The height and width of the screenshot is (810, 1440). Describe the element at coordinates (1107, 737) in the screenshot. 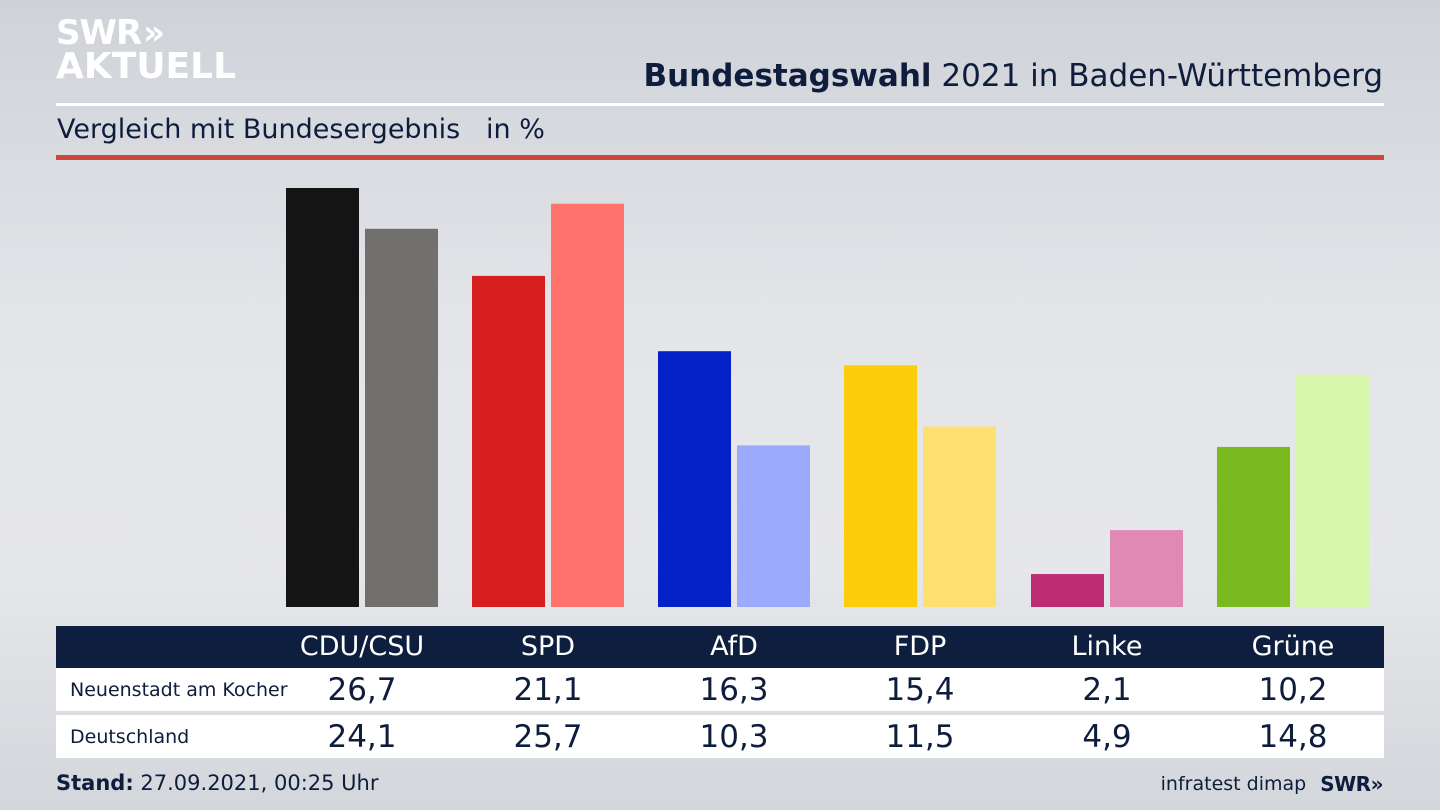

I see `table-cell: 4,9` at that location.